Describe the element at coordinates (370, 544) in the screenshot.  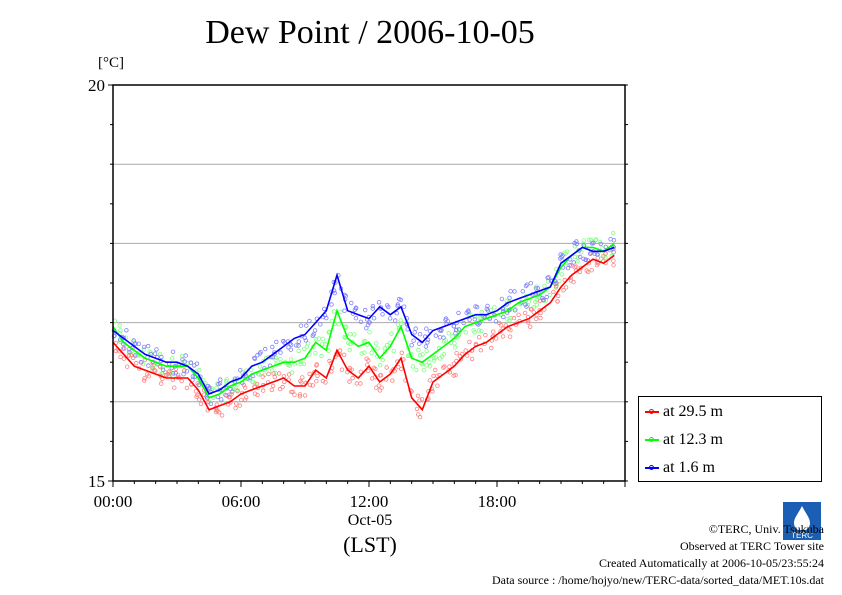
I see `x-axis-unit: (LST)` at that location.